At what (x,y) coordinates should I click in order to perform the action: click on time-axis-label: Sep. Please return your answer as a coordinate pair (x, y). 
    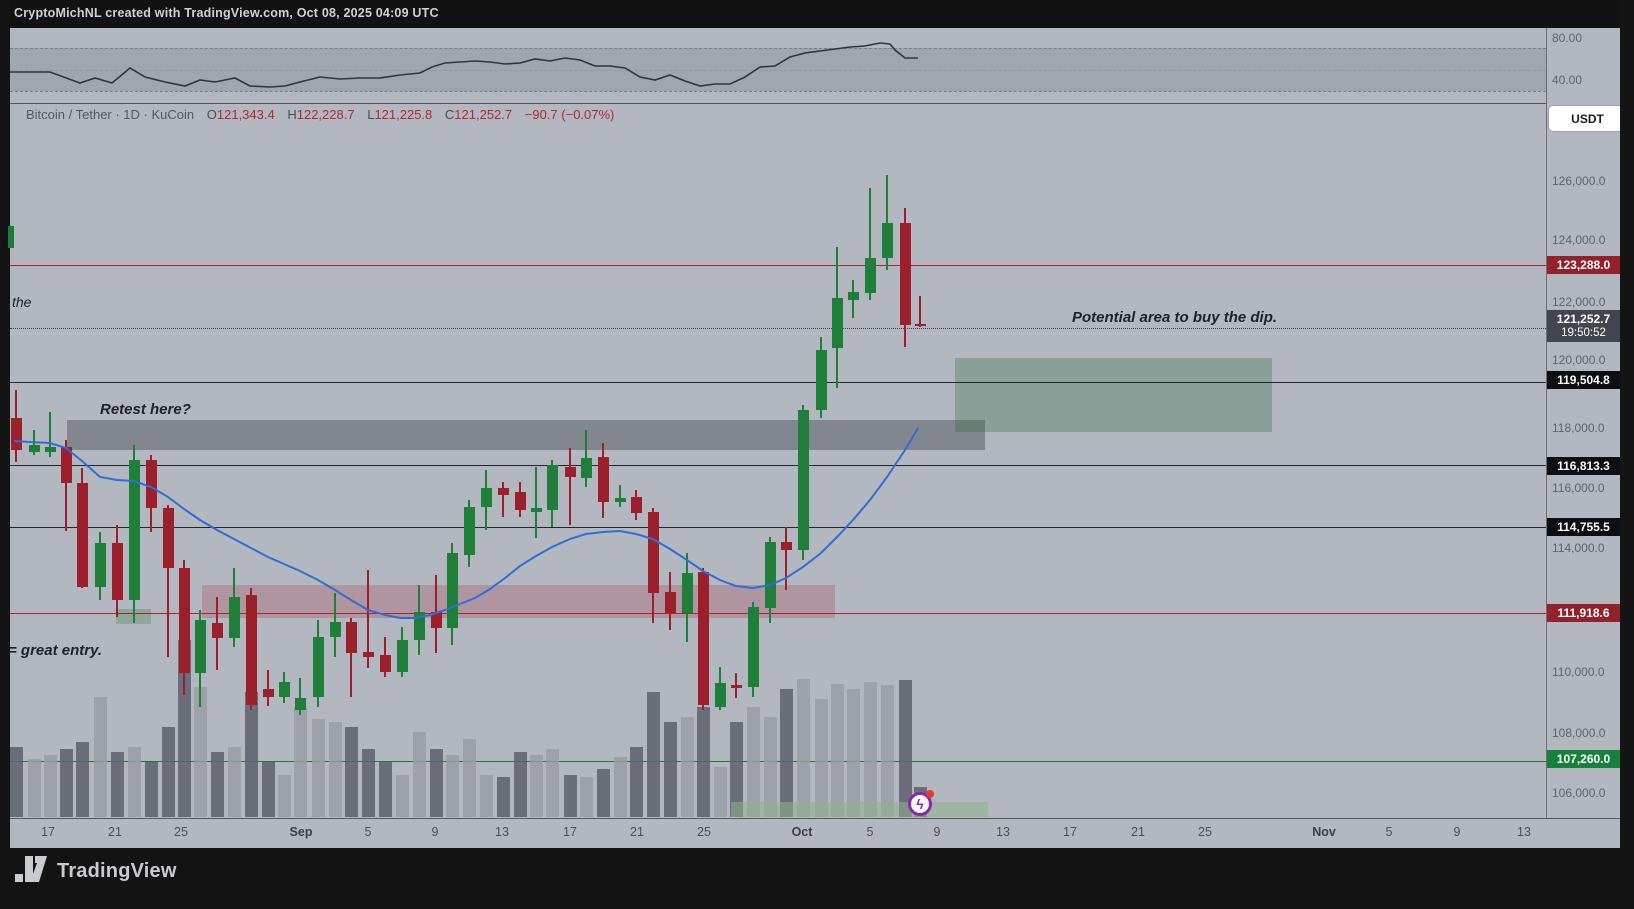
    Looking at the image, I should click on (301, 832).